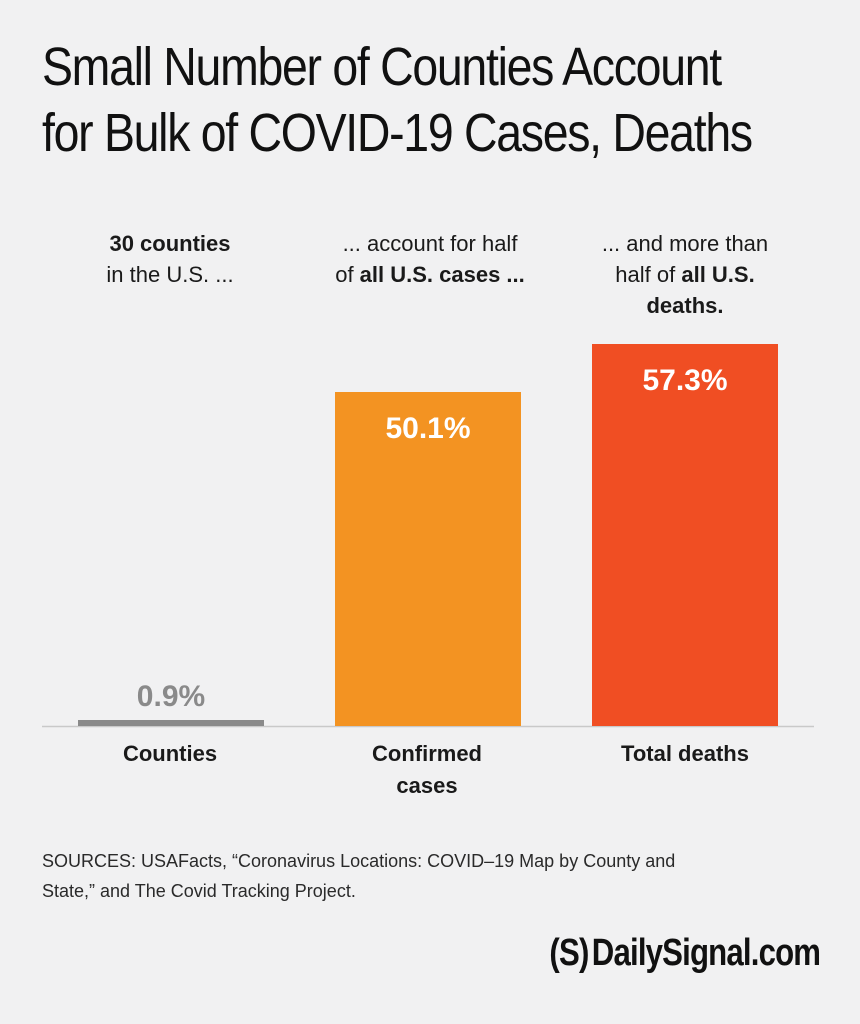  What do you see at coordinates (706, 953) in the screenshot?
I see `logo-text: DailySignal.com` at bounding box center [706, 953].